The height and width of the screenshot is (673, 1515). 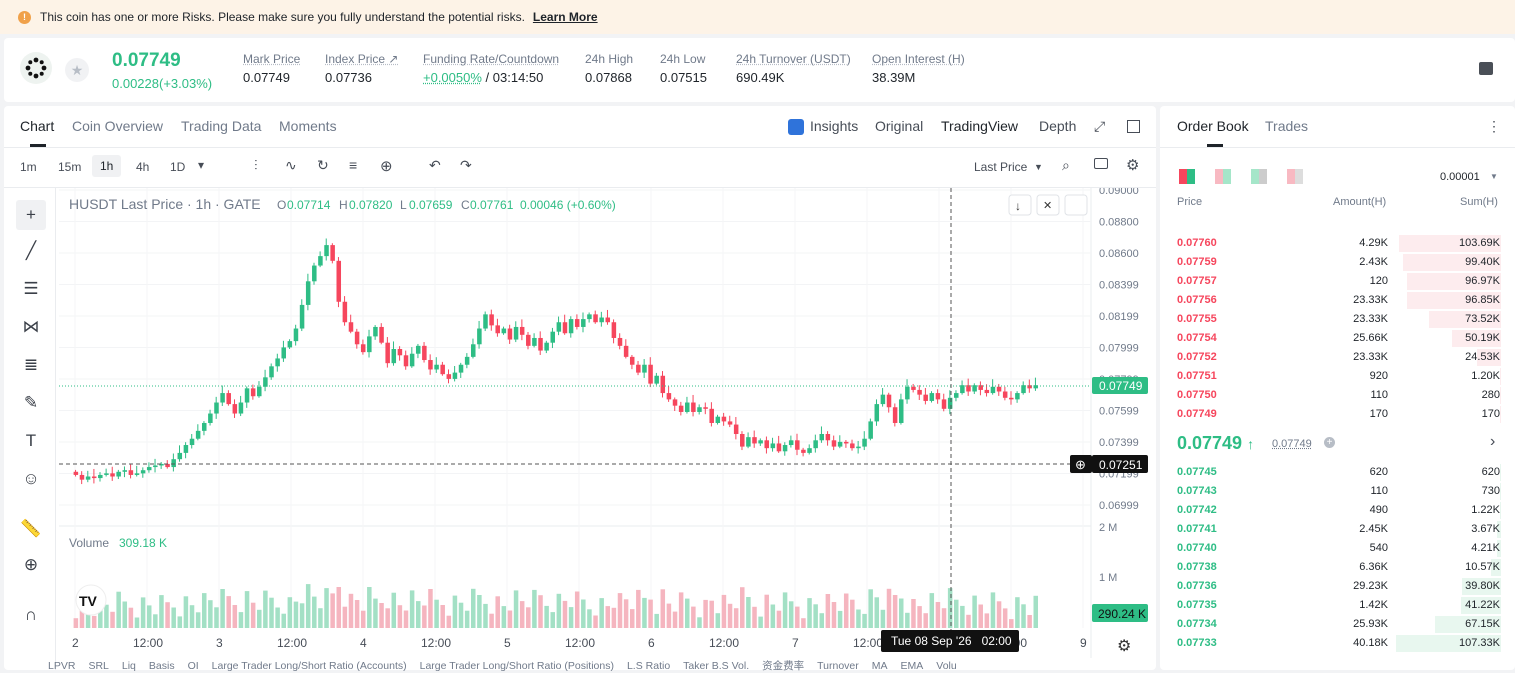 I want to click on text-icon: T, so click(x=31, y=441).